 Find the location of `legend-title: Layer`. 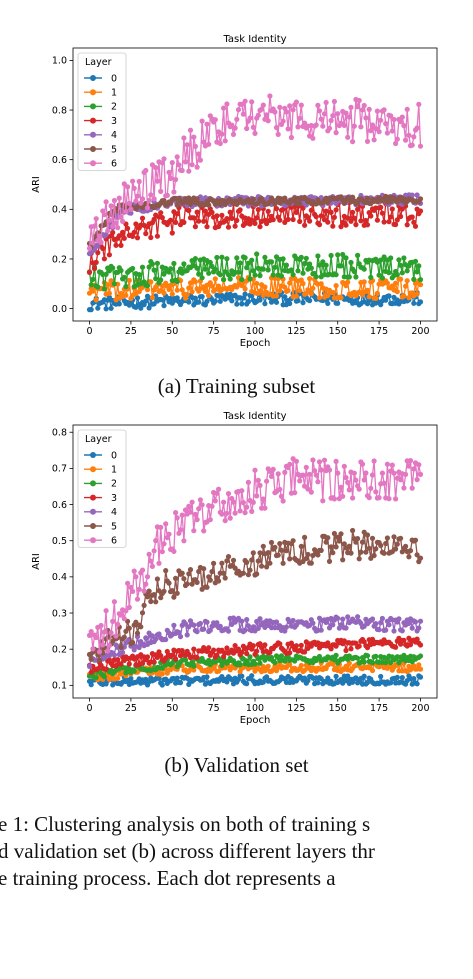

legend-title: Layer is located at coordinates (98, 439).